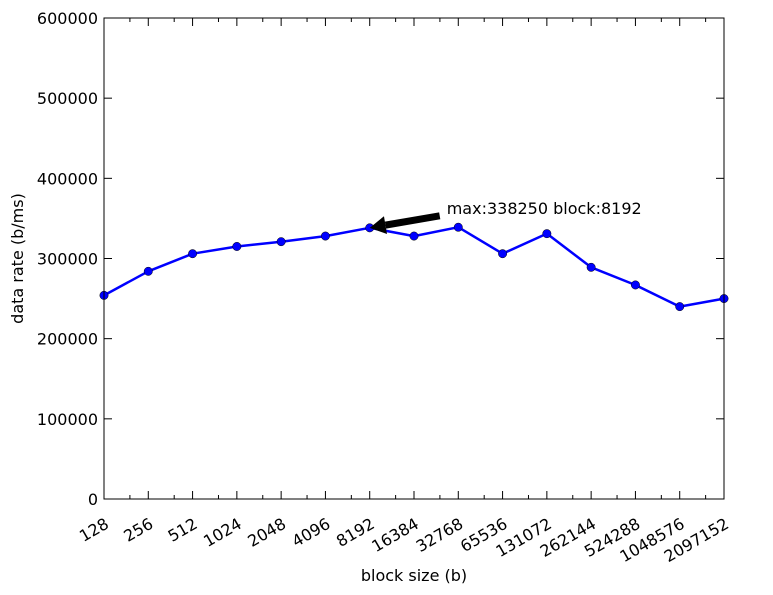 Image resolution: width=773 pixels, height=595 pixels. What do you see at coordinates (67, 18) in the screenshot?
I see `y-tick-label: 600000` at bounding box center [67, 18].